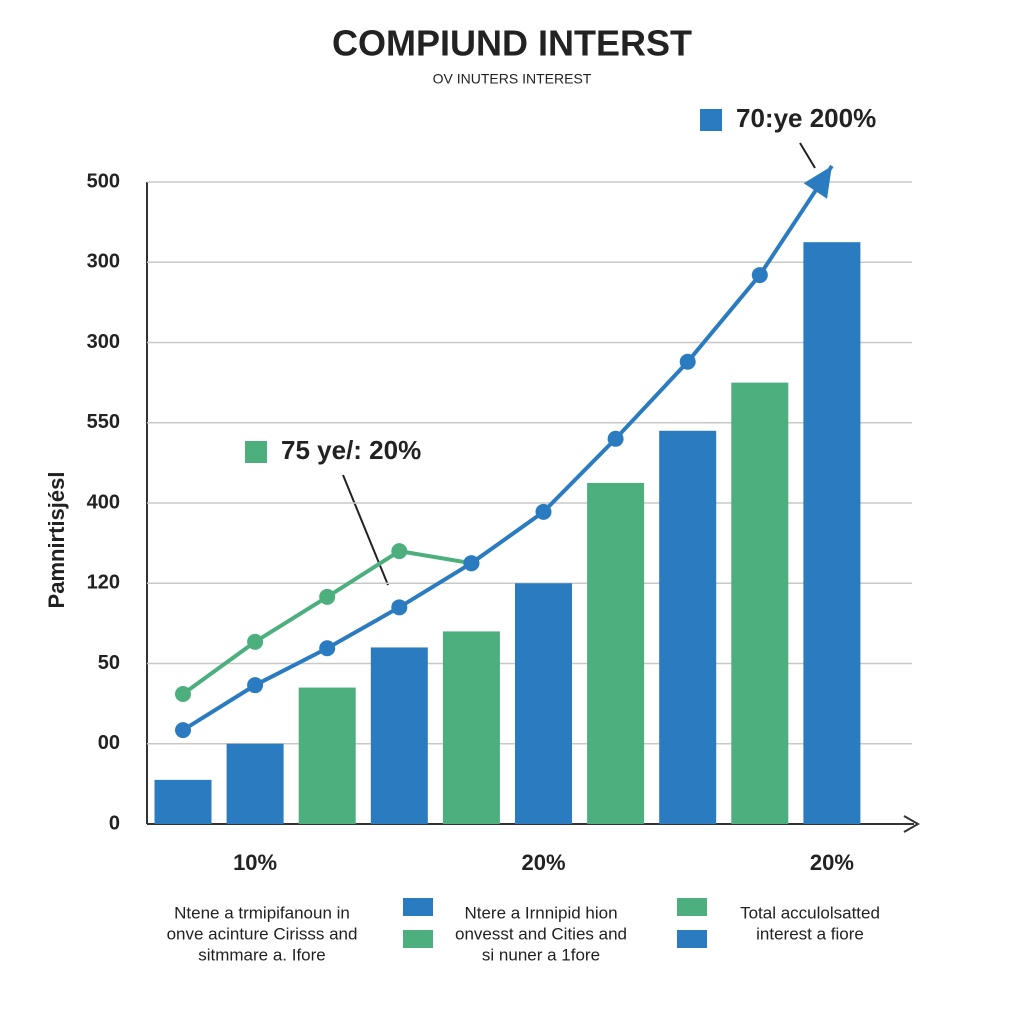 The height and width of the screenshot is (1024, 1024). What do you see at coordinates (512, 79) in the screenshot?
I see `chart-subtitle: OV INUTERS INTEREST` at bounding box center [512, 79].